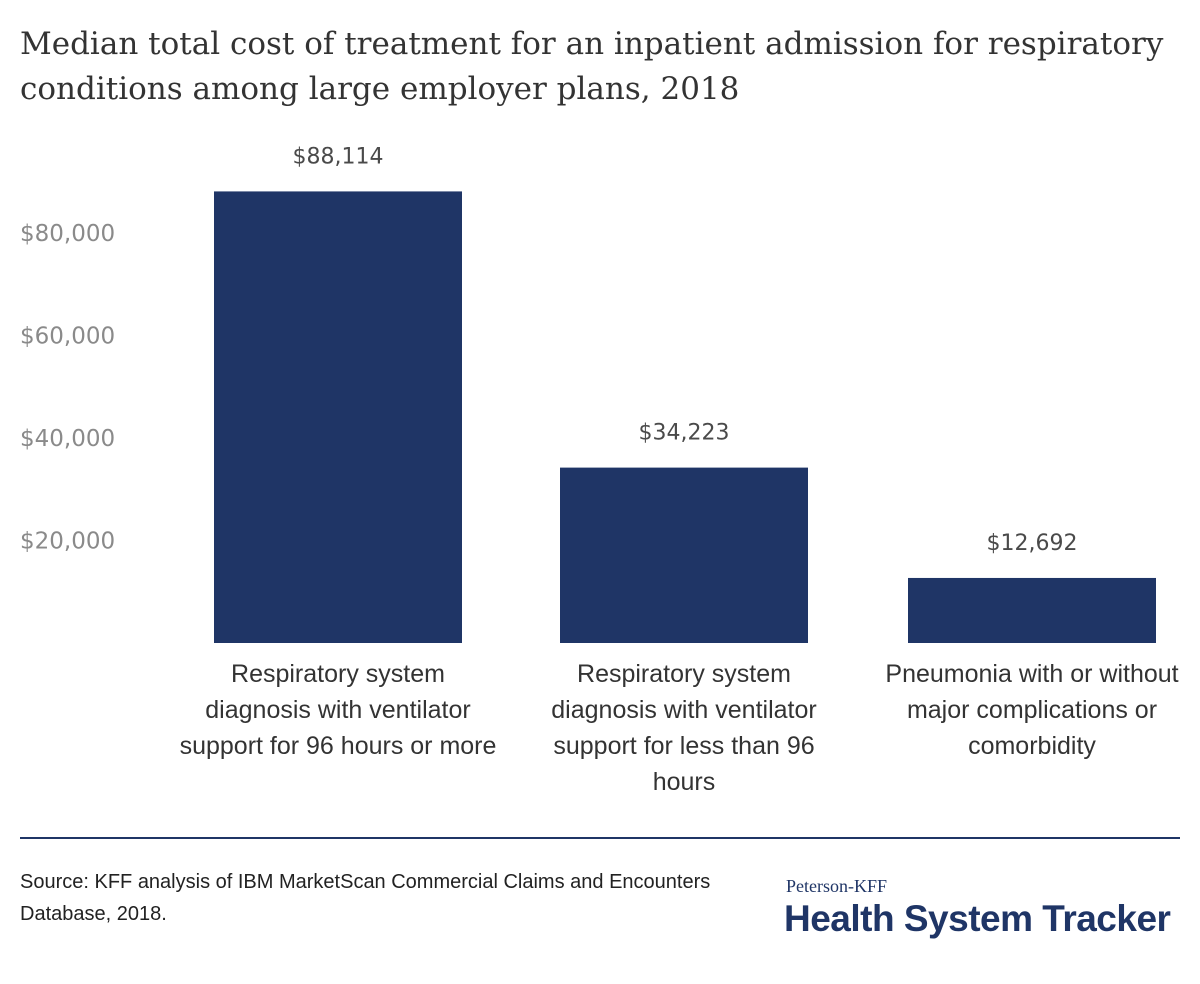 Image resolution: width=1200 pixels, height=984 pixels. I want to click on footer-divider, so click(600, 838).